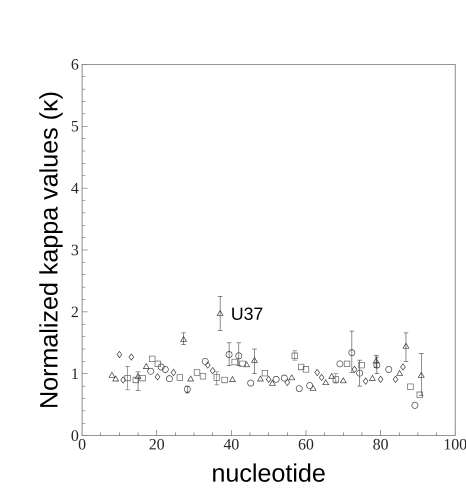 The image size is (466, 500). What do you see at coordinates (380, 444) in the screenshot?
I see `x-tick-label: 80` at bounding box center [380, 444].